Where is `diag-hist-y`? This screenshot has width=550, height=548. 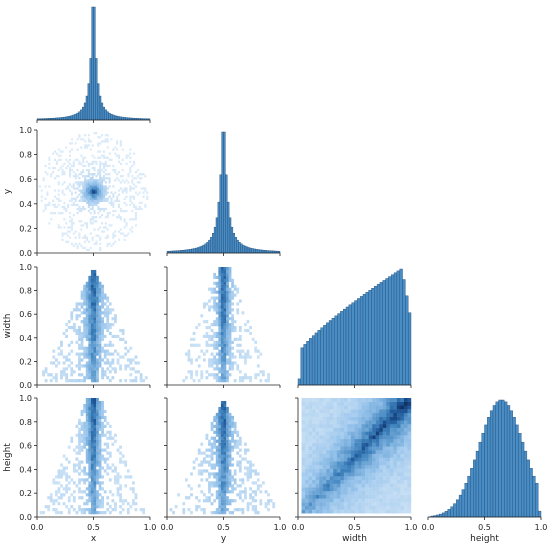
diag-hist-y is located at coordinates (223, 192).